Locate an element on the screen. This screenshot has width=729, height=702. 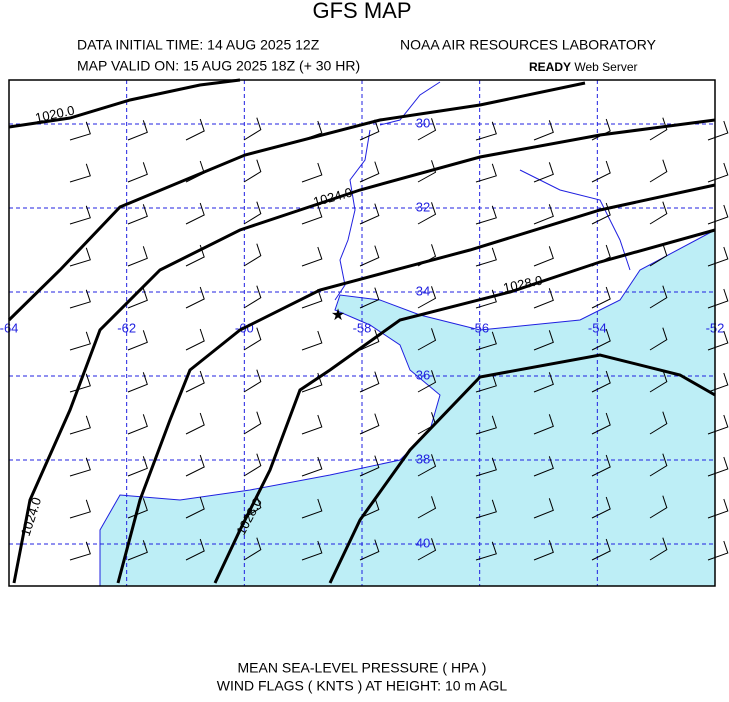
lat-label: 36 is located at coordinates (423, 374).